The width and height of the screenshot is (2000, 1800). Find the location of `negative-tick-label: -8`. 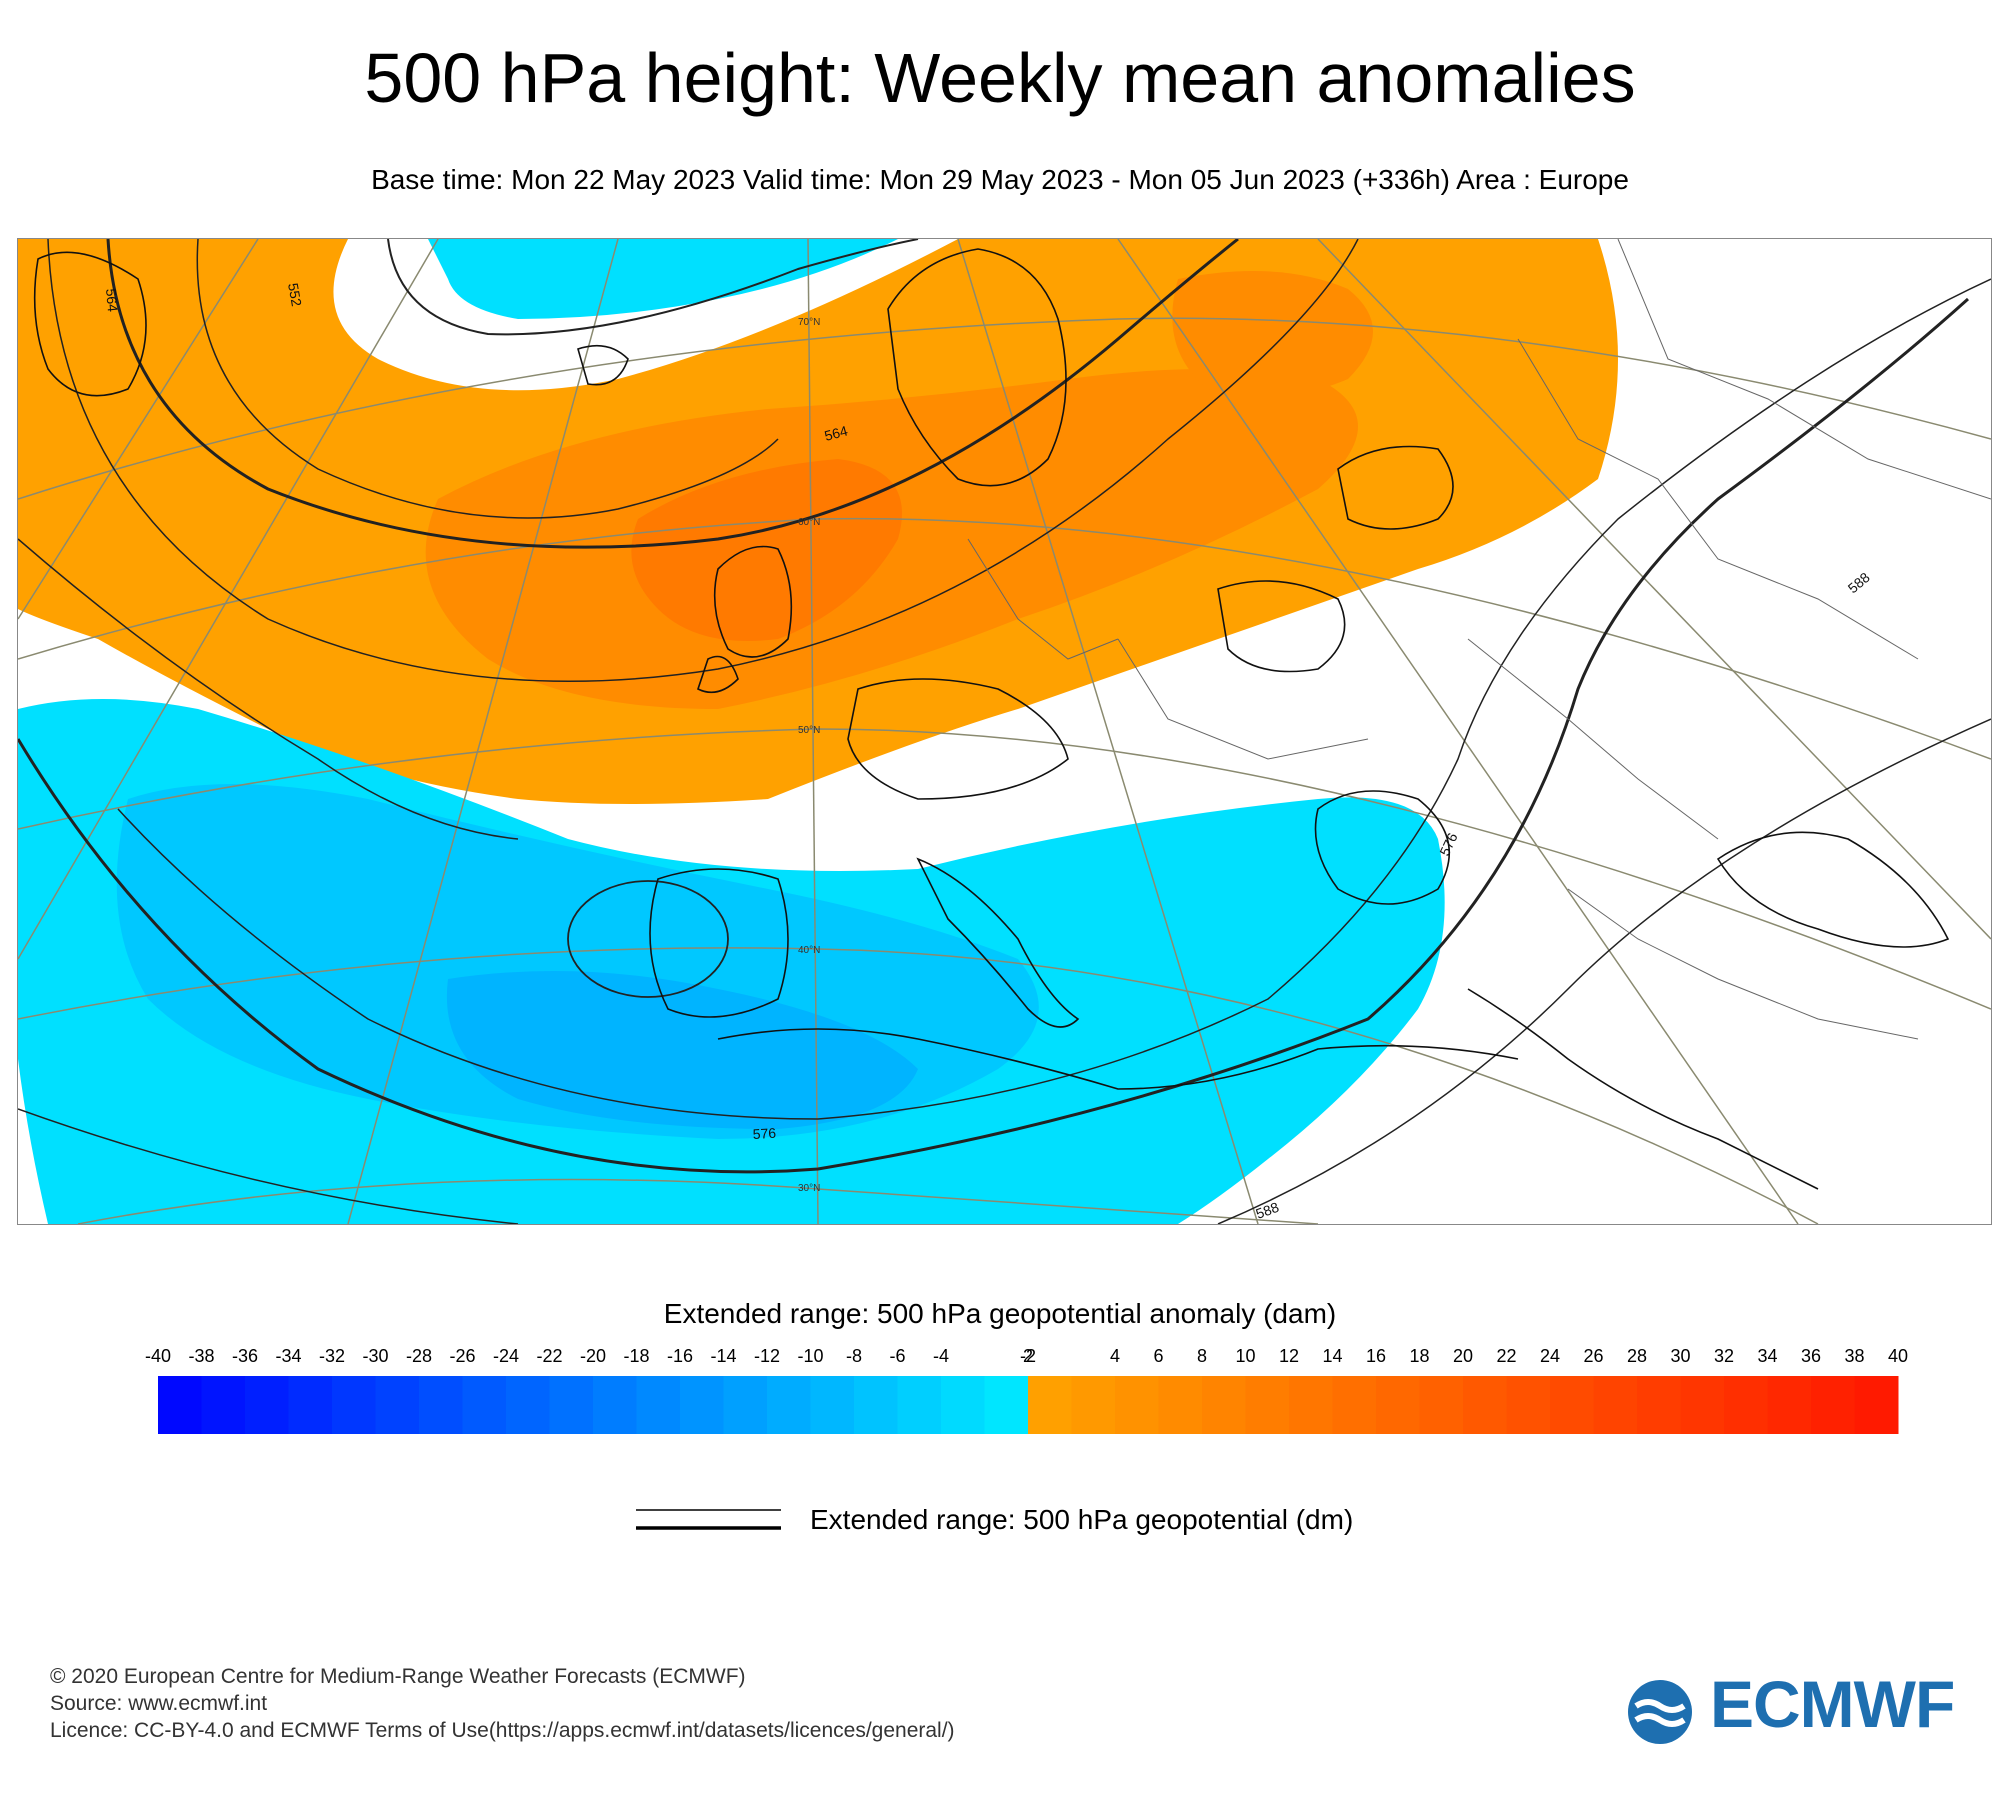

negative-tick-label: -8 is located at coordinates (854, 1356).